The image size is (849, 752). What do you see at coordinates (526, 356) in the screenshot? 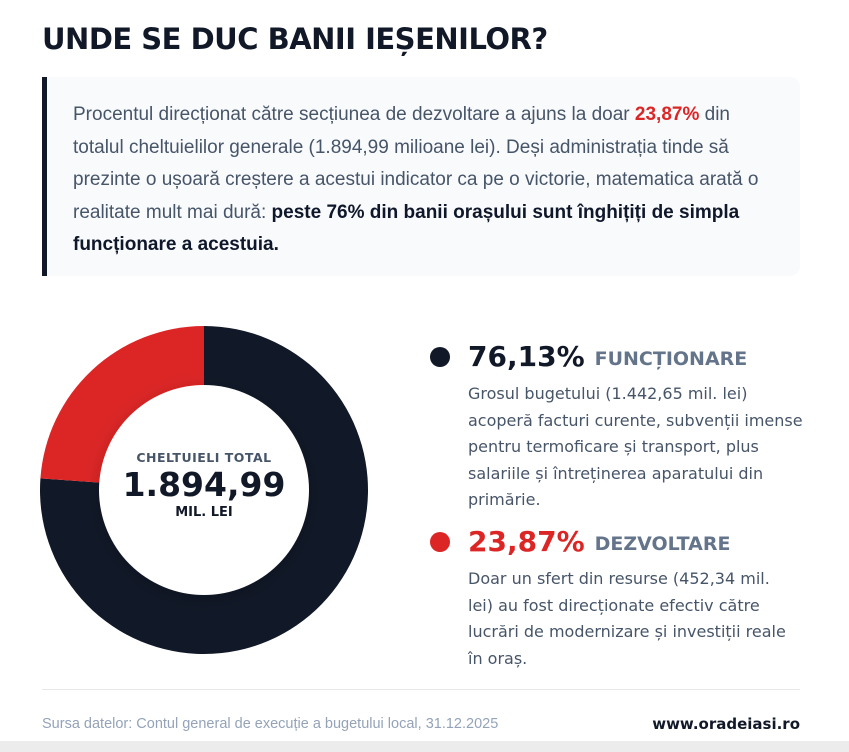
I see `legend-percent: 76,13%` at bounding box center [526, 356].